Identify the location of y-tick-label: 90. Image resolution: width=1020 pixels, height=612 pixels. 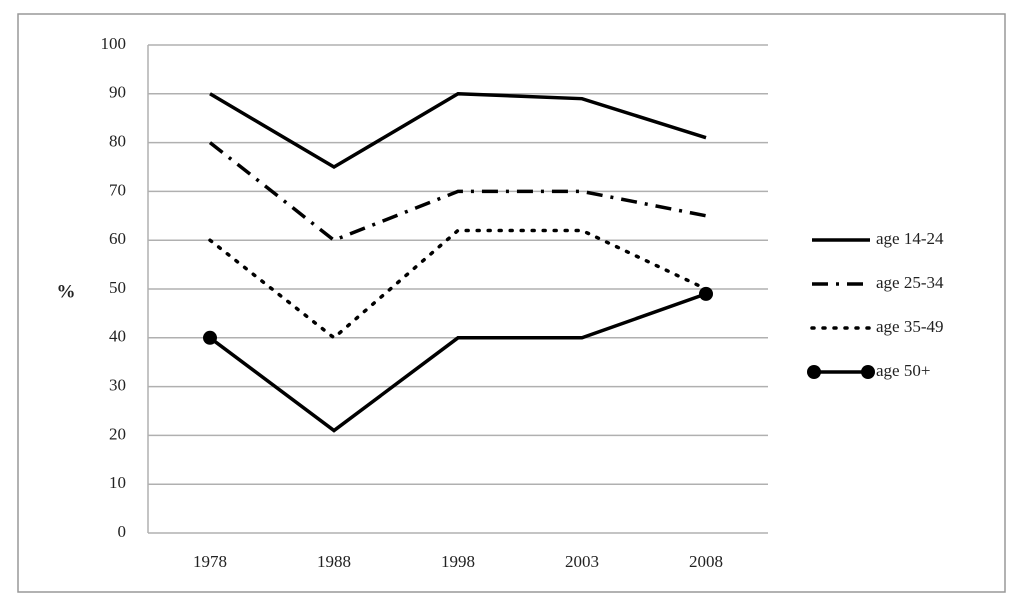
(117, 92).